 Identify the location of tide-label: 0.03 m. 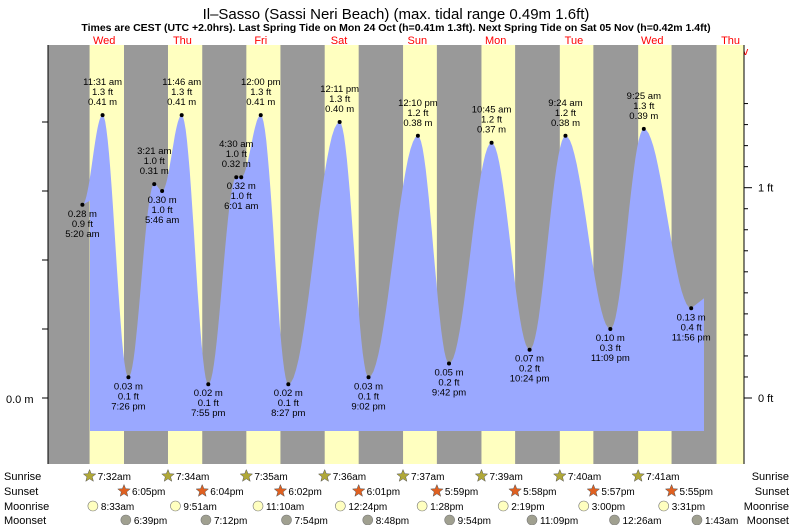
(368, 386).